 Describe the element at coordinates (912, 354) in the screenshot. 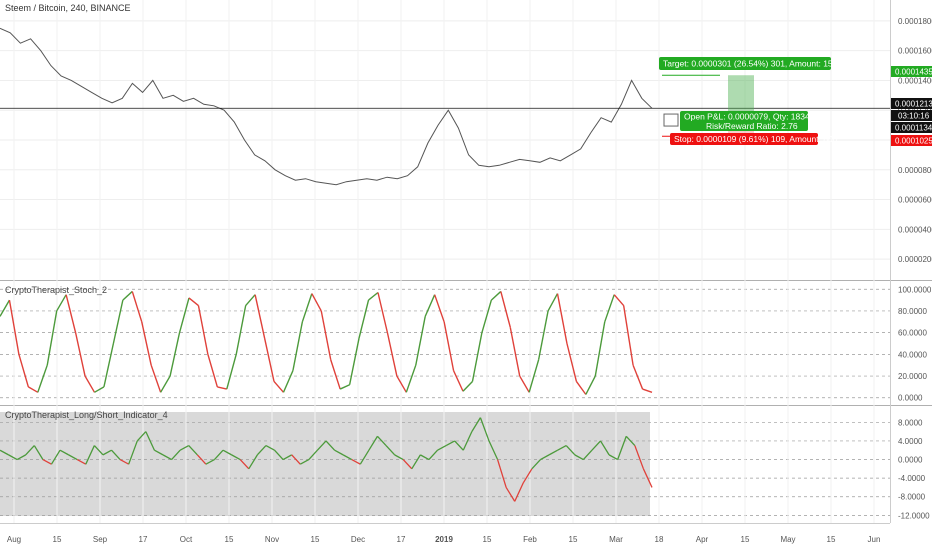

I see `y-tick-label: 40.0000` at that location.